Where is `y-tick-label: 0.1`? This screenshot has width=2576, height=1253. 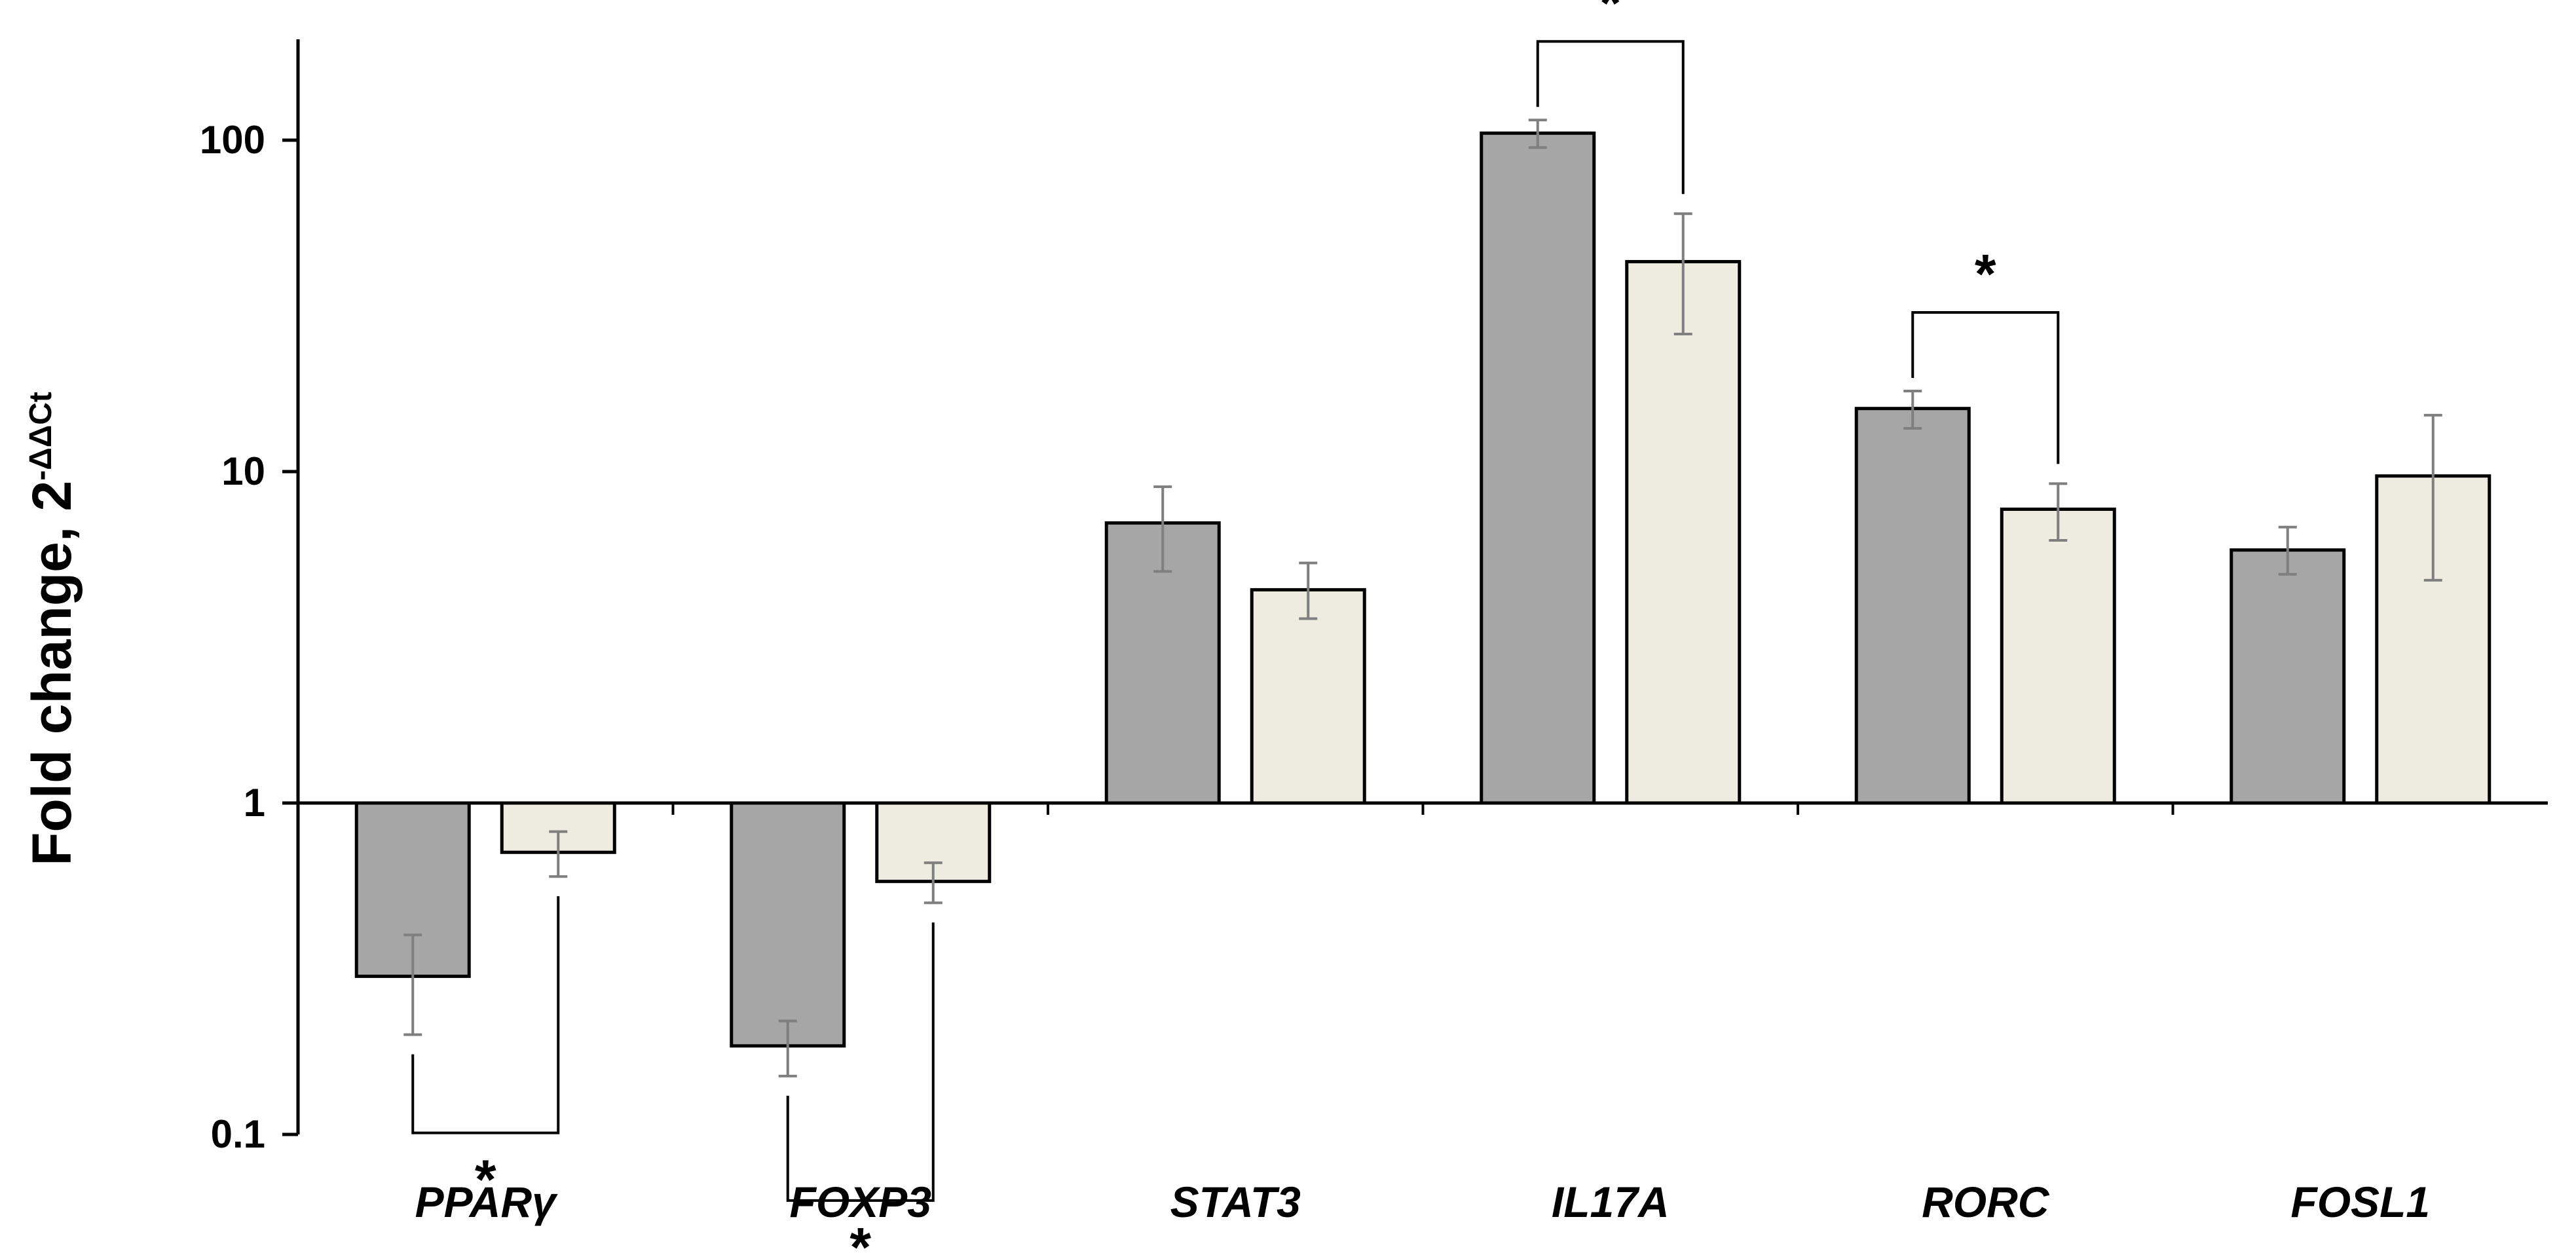
y-tick-label: 0.1 is located at coordinates (238, 1134).